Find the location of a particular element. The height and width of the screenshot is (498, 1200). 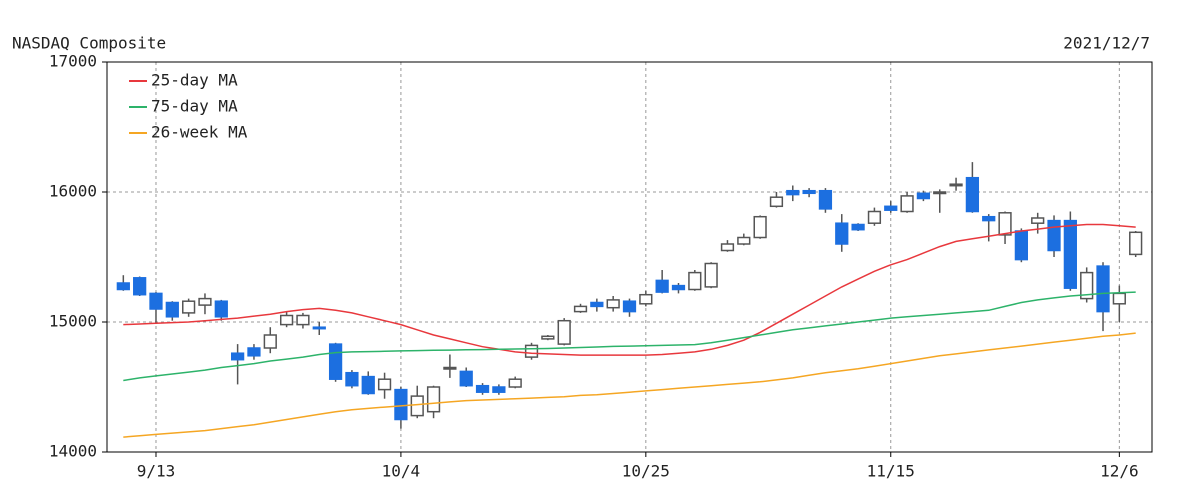

chart-title: NASDAQ Composite is located at coordinates (89, 43).